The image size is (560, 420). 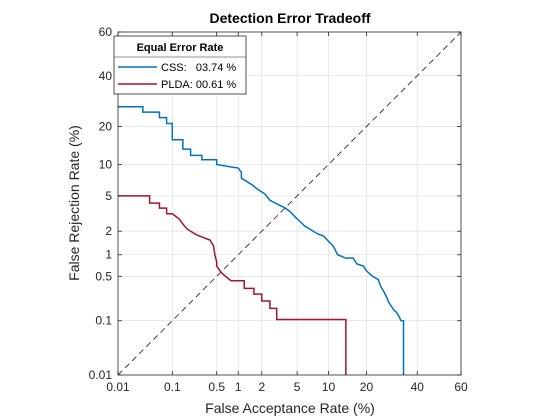 What do you see at coordinates (287, 387) in the screenshot?
I see `x-tick-labels: 0.01 0.1 0.5 1 2 5 10 20 40 60` at bounding box center [287, 387].